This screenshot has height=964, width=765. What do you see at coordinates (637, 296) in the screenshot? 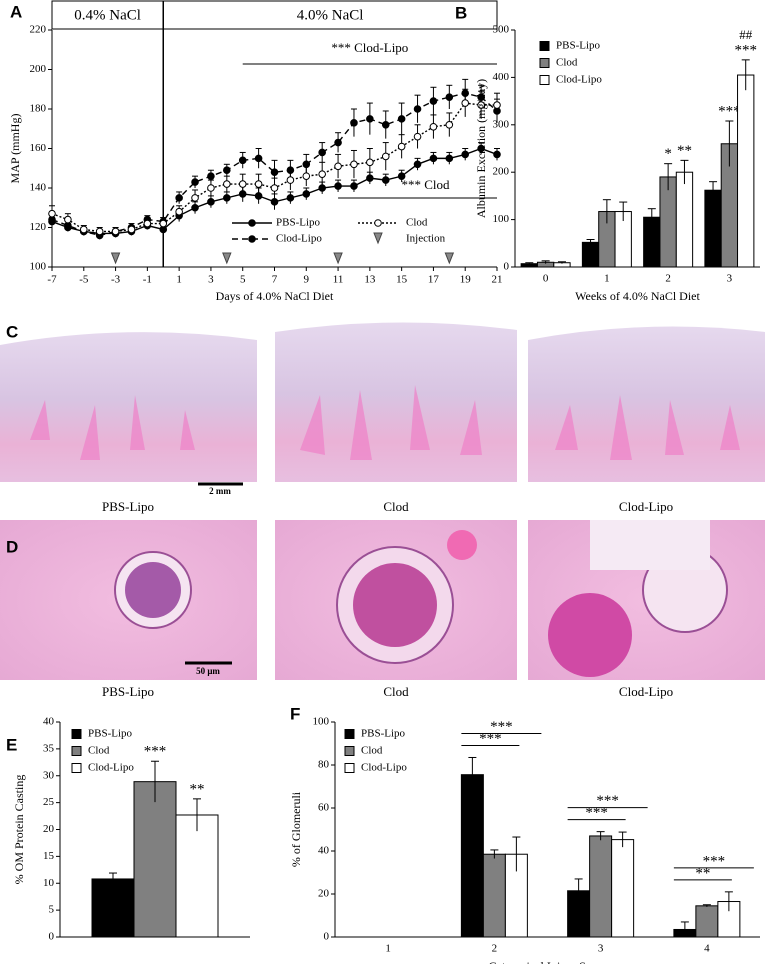
I see `x-axis-label: Weeks of 4.0% NaCl Diet` at bounding box center [637, 296].